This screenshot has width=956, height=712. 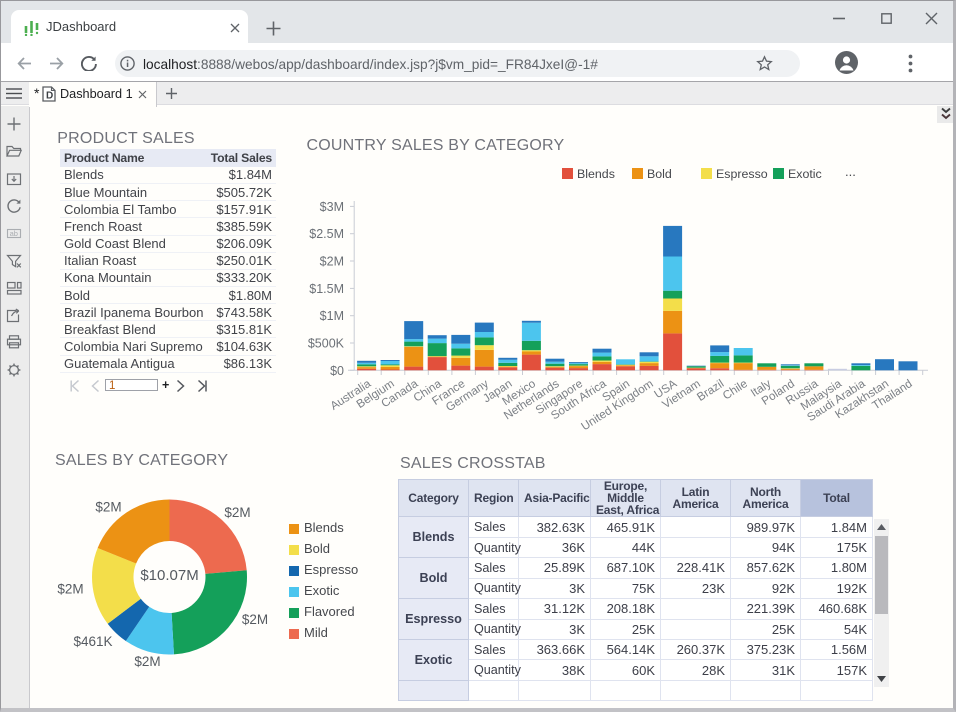 I want to click on svg-text: $10.07M, so click(x=169, y=575).